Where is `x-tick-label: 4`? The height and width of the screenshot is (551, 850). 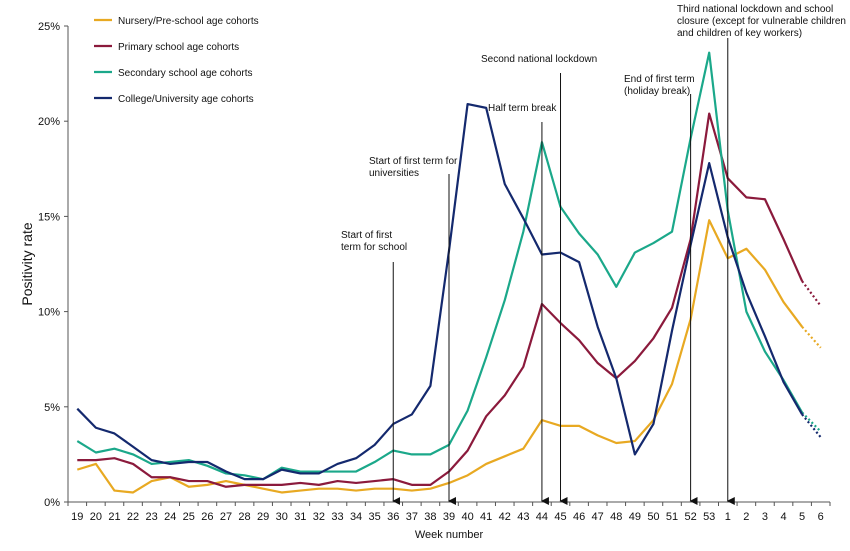
x-tick-label: 4 is located at coordinates (783, 517).